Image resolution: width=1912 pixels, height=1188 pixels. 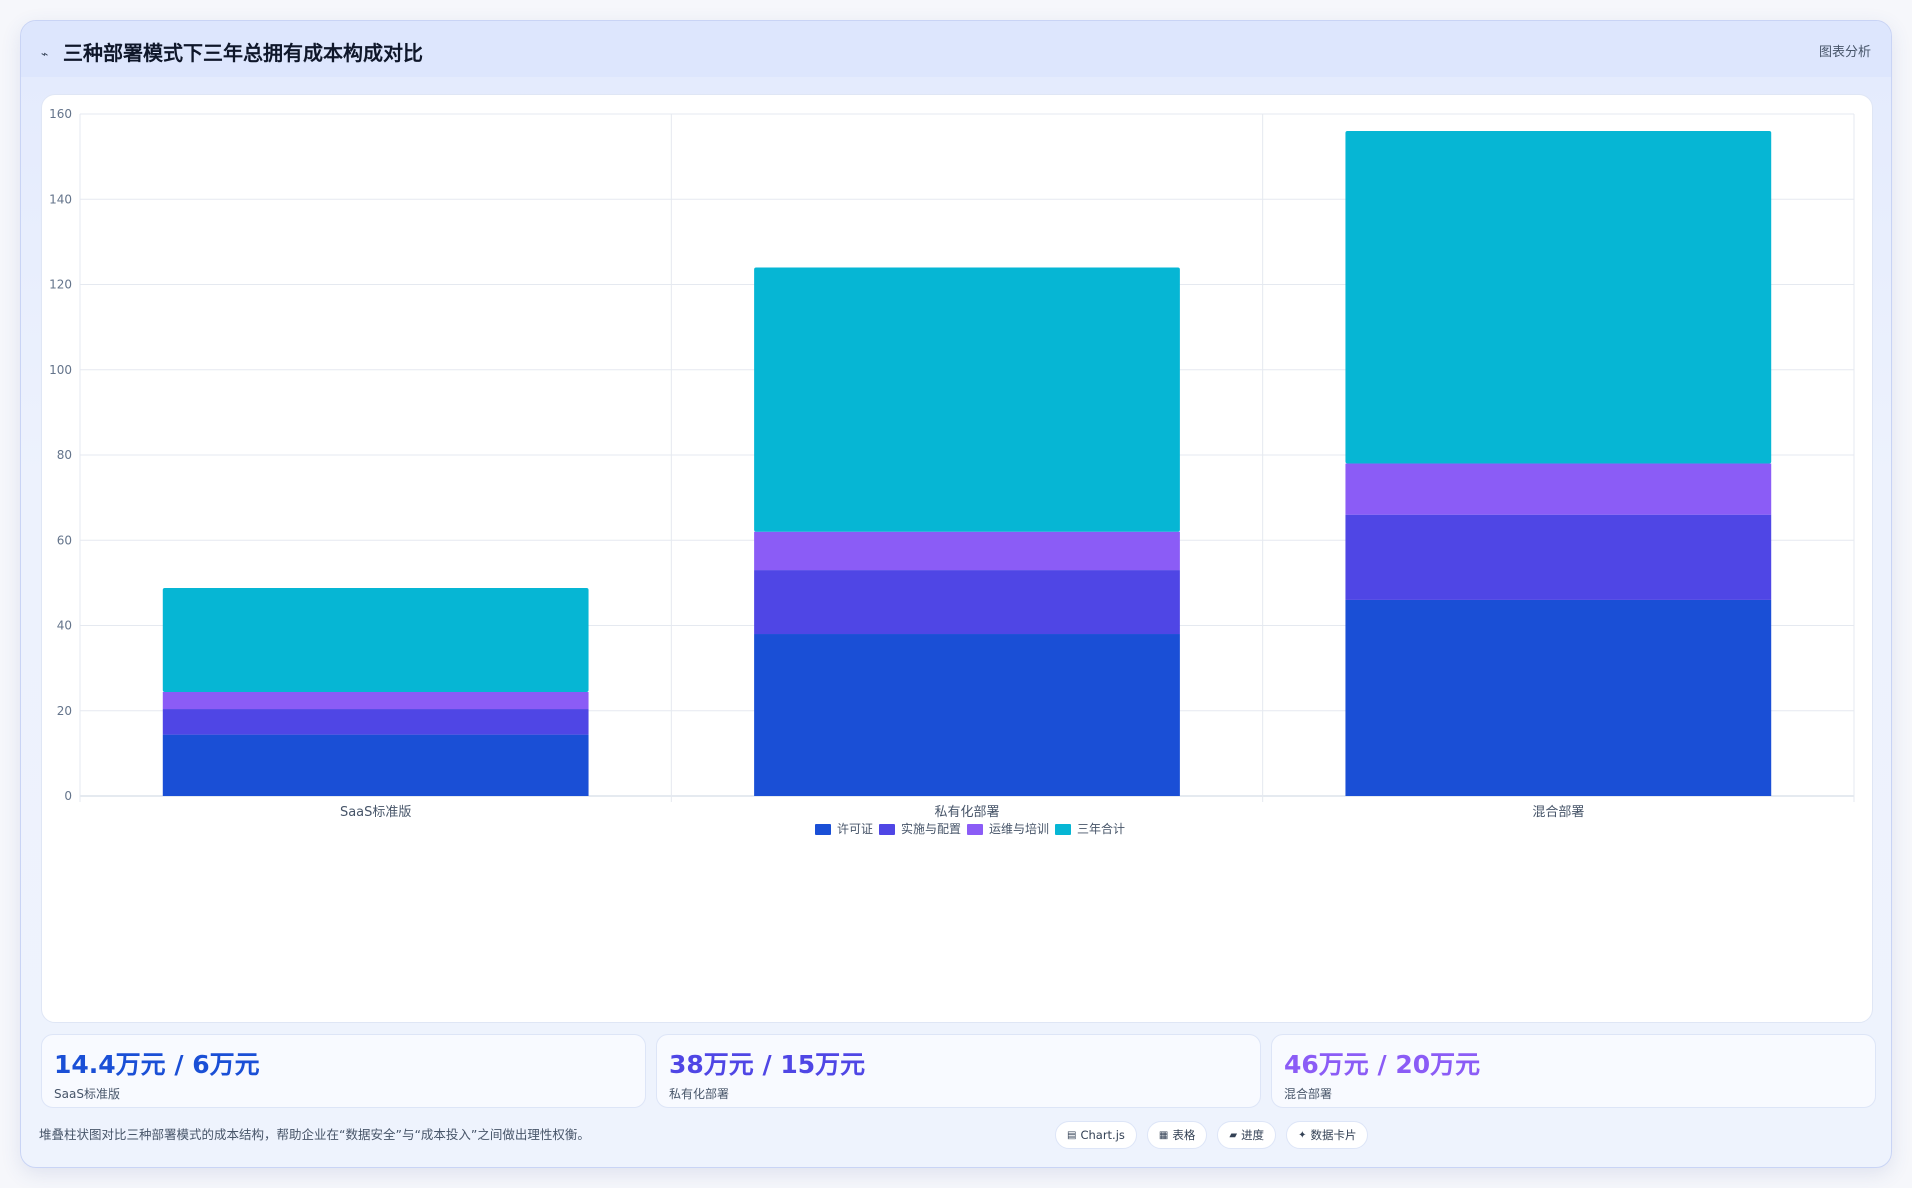 What do you see at coordinates (1019, 828) in the screenshot?
I see `legend-label: 运维与培训` at bounding box center [1019, 828].